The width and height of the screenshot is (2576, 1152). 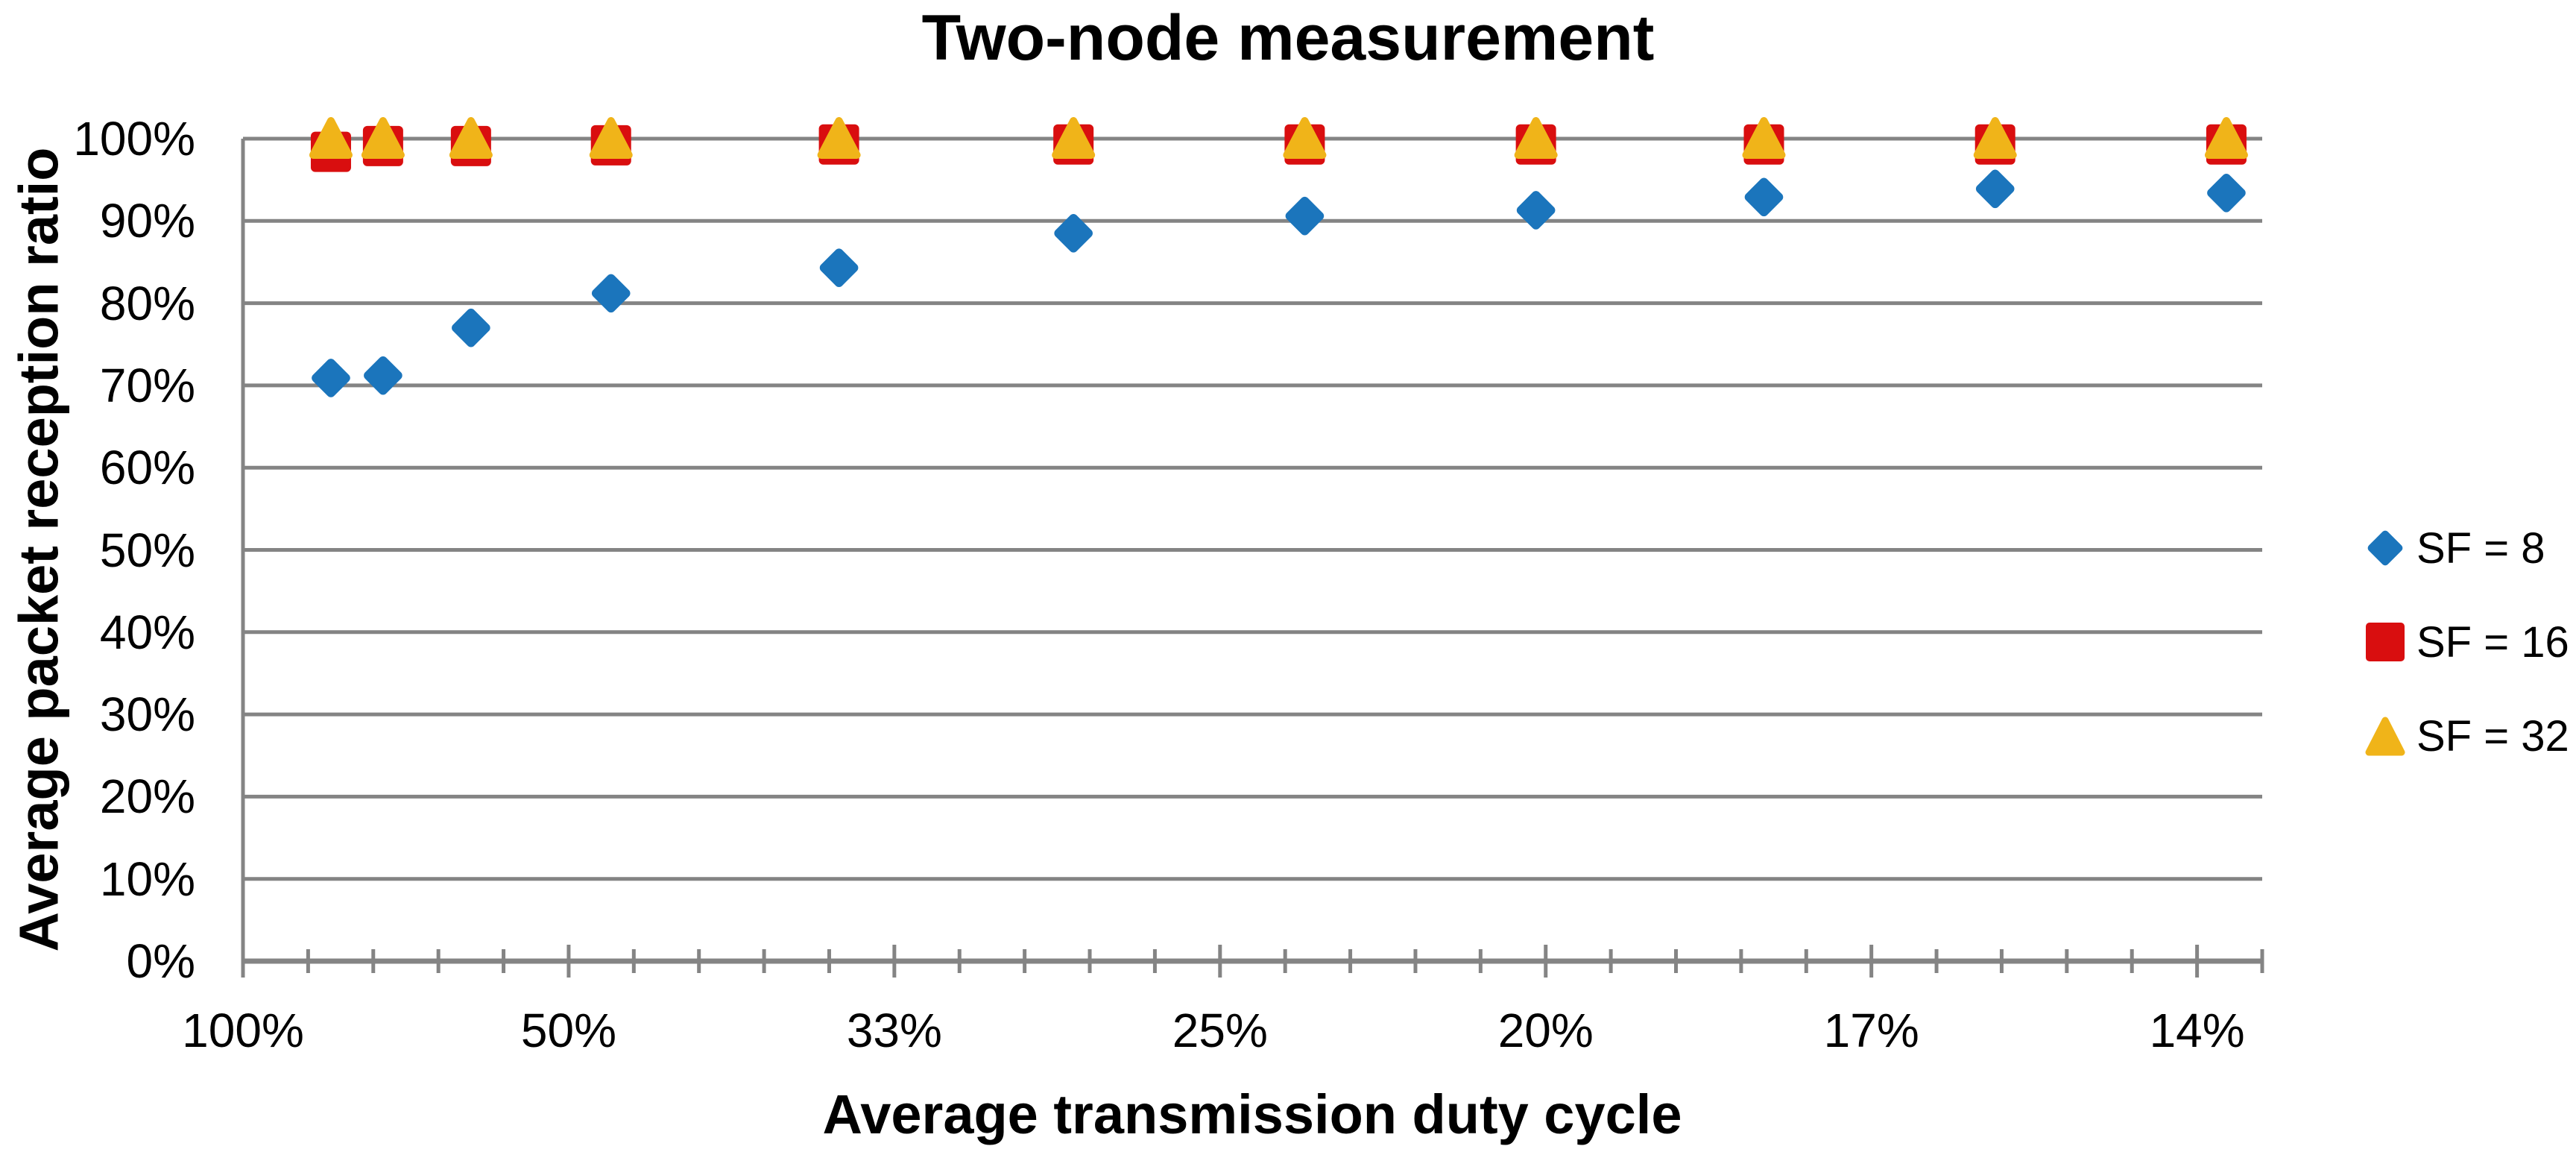 I want to click on chart-title: Two-node measurement, so click(x=1288, y=38).